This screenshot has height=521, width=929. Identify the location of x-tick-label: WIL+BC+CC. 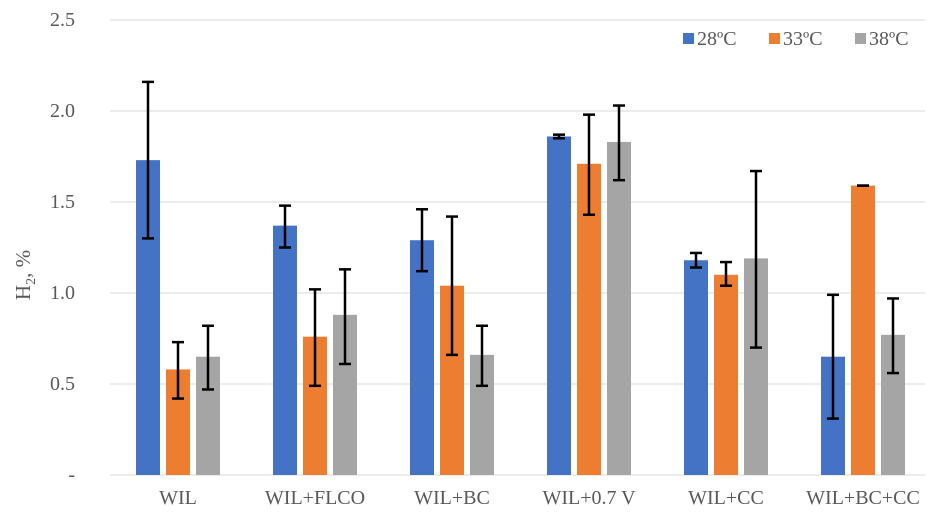
(863, 498).